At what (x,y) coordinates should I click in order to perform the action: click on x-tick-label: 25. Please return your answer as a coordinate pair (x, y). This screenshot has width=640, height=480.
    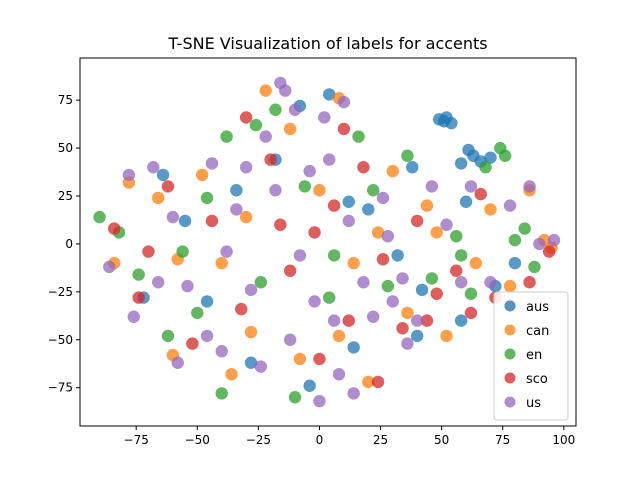
    Looking at the image, I should click on (380, 440).